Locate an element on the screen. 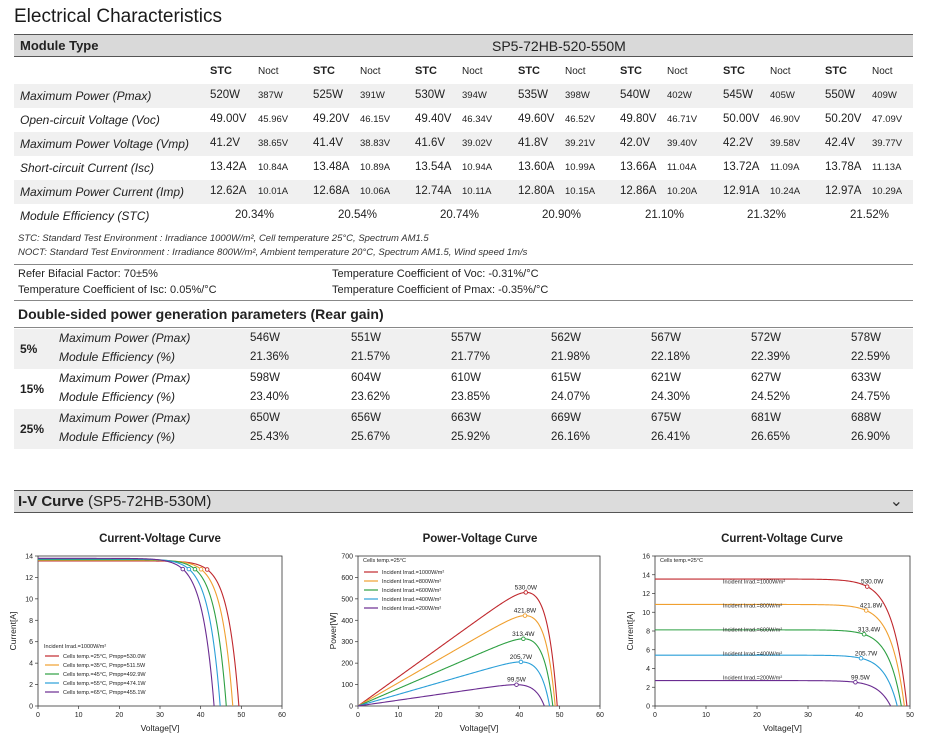  y-tick-label: 6 is located at coordinates (648, 650).